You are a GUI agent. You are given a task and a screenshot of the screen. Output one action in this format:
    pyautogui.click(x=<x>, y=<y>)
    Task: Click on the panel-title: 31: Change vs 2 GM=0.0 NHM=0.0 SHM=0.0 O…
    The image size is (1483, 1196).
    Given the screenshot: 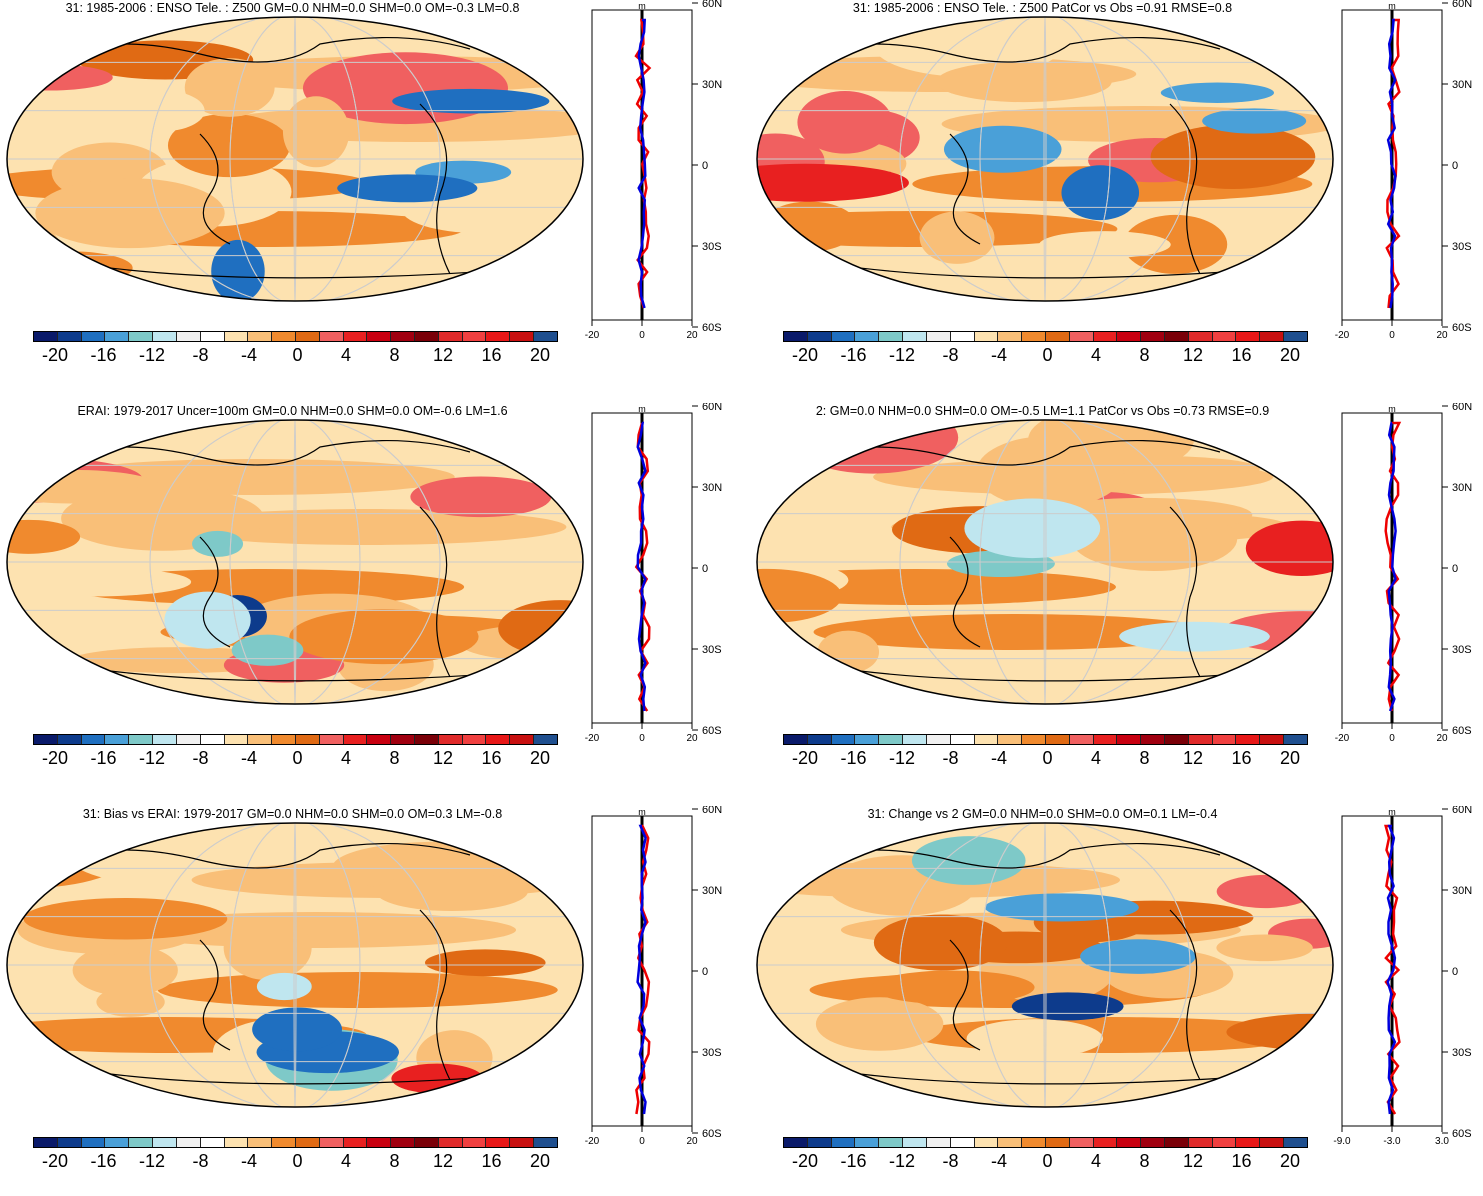 What is the action you would take?
    pyautogui.click(x=1042, y=814)
    